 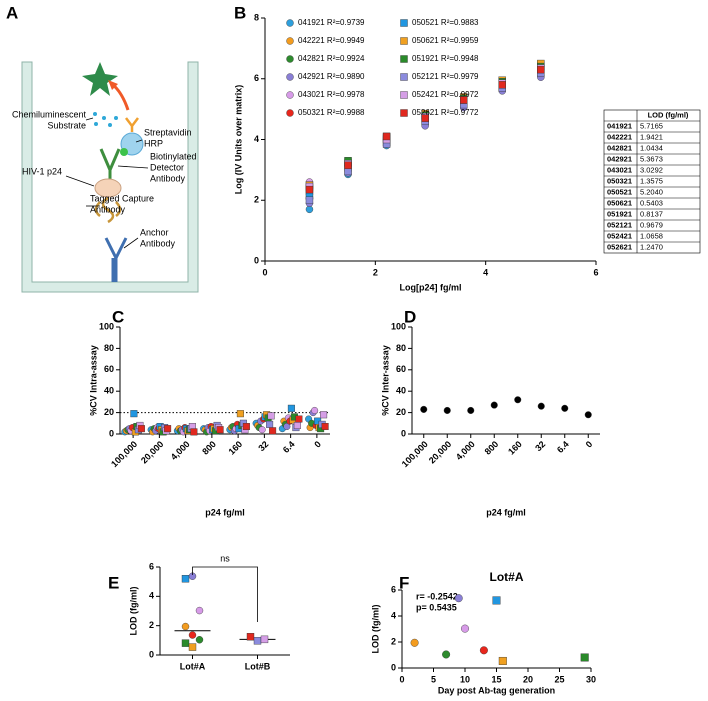 What do you see at coordinates (109, 369) in the screenshot?
I see `y-tick-label: 60` at bounding box center [109, 369].